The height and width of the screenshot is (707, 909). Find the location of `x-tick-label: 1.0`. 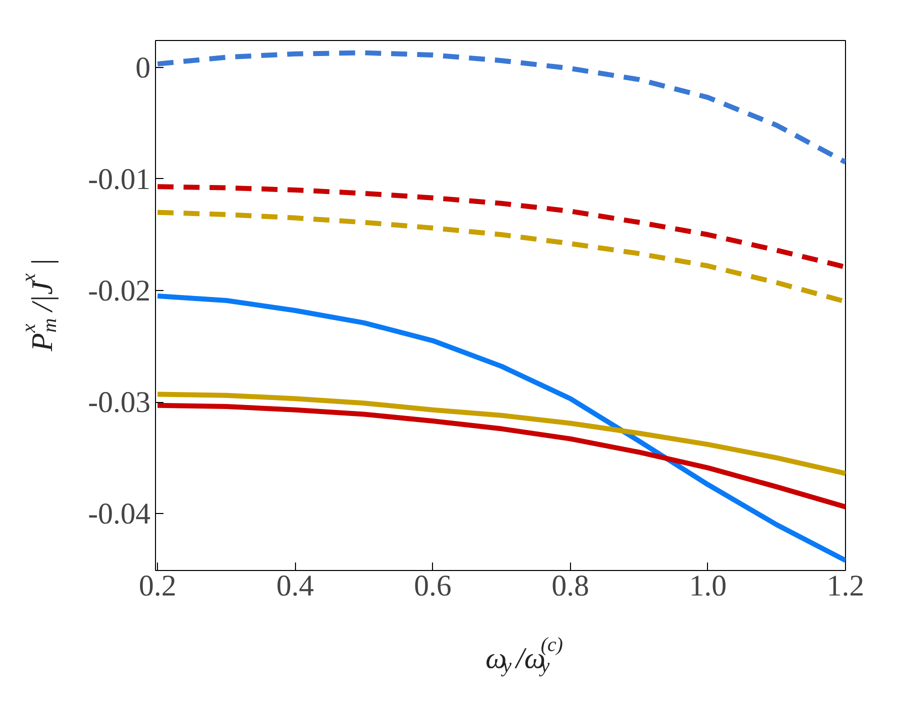

x-tick-label: 1.0 is located at coordinates (708, 586).